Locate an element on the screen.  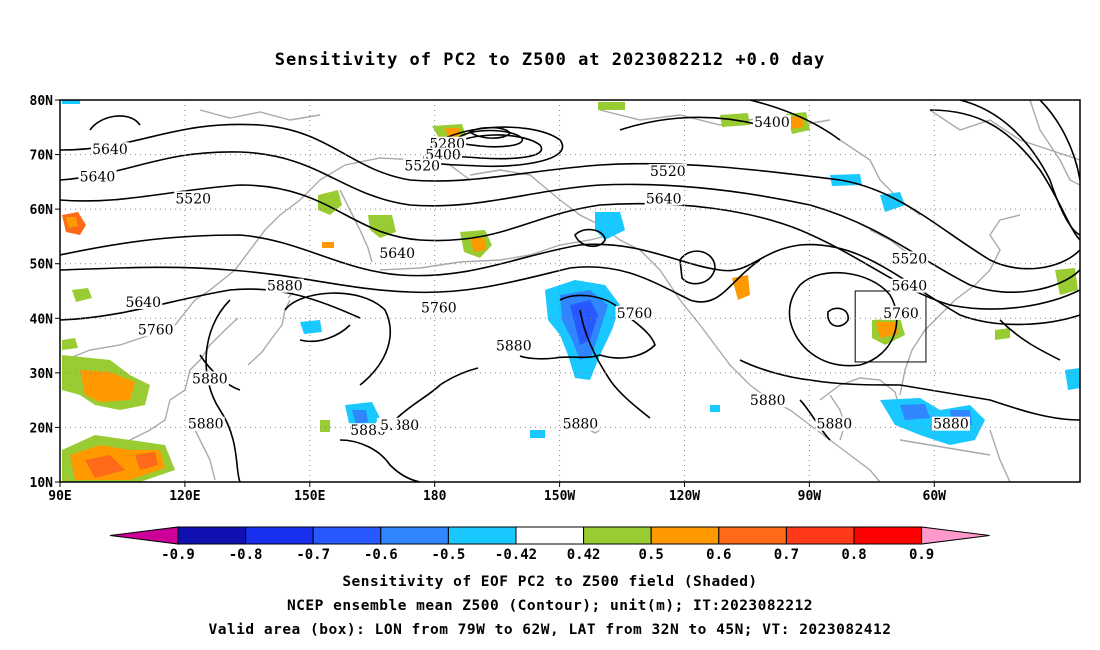
latitude-axis: 80N 70N 60N 50N 40N 30N 20N 10N is located at coordinates (45, 292).